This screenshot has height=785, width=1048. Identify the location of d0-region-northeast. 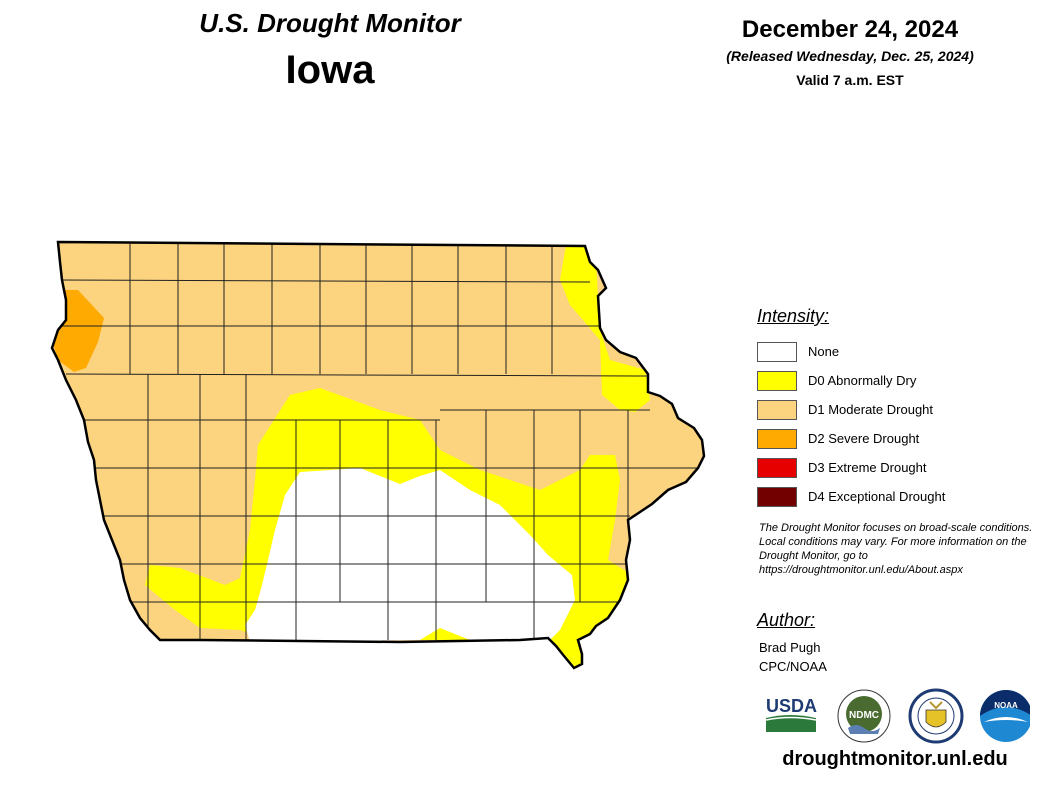
(605, 328).